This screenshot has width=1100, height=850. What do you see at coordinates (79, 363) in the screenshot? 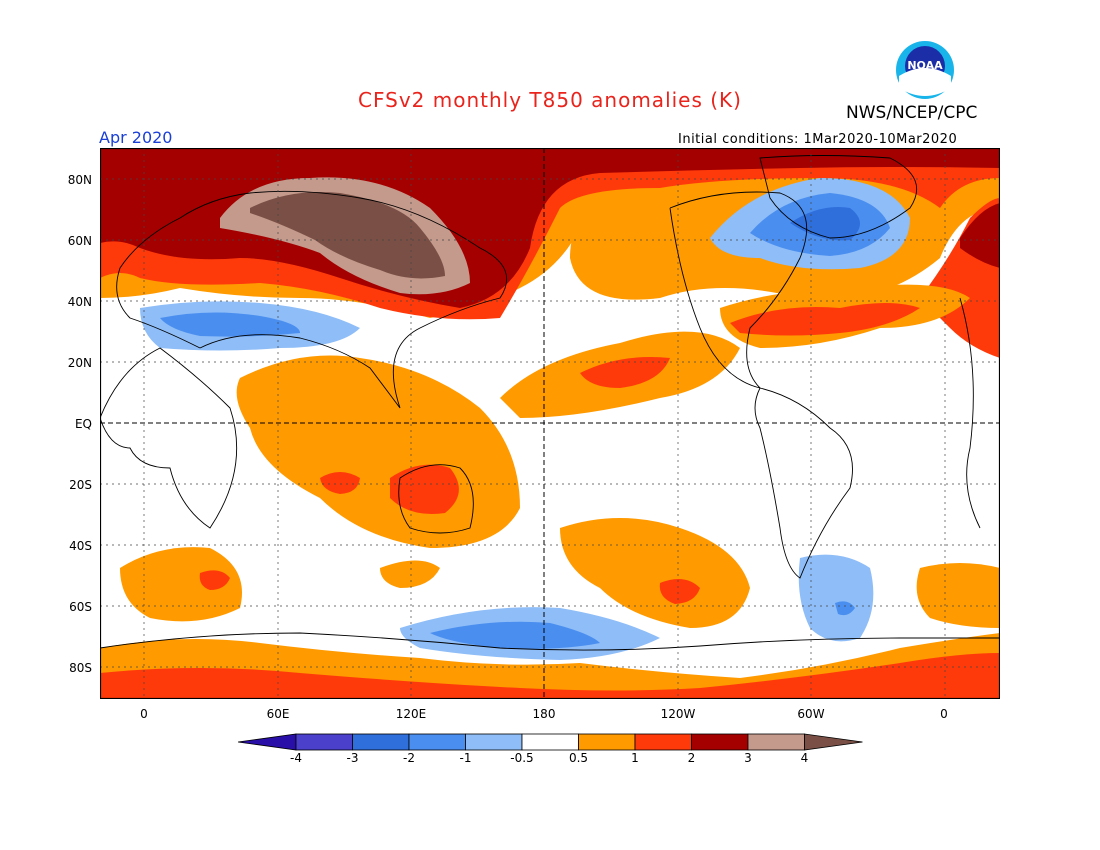
I see `lat-label: 20N` at bounding box center [79, 363].